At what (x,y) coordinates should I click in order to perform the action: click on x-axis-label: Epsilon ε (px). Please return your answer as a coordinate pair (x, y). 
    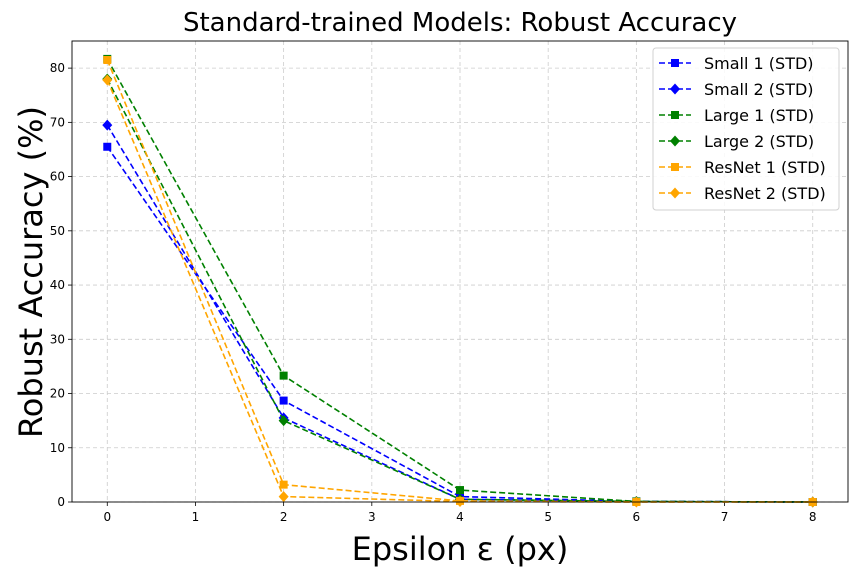
    Looking at the image, I should click on (460, 549).